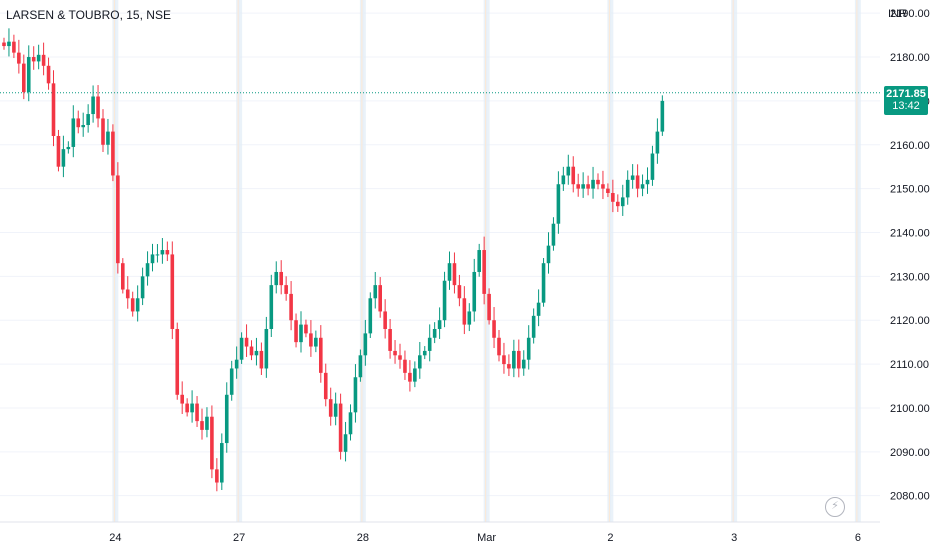 This screenshot has height=550, width=932. Describe the element at coordinates (239, 538) in the screenshot. I see `time-tick-label: 27` at that location.